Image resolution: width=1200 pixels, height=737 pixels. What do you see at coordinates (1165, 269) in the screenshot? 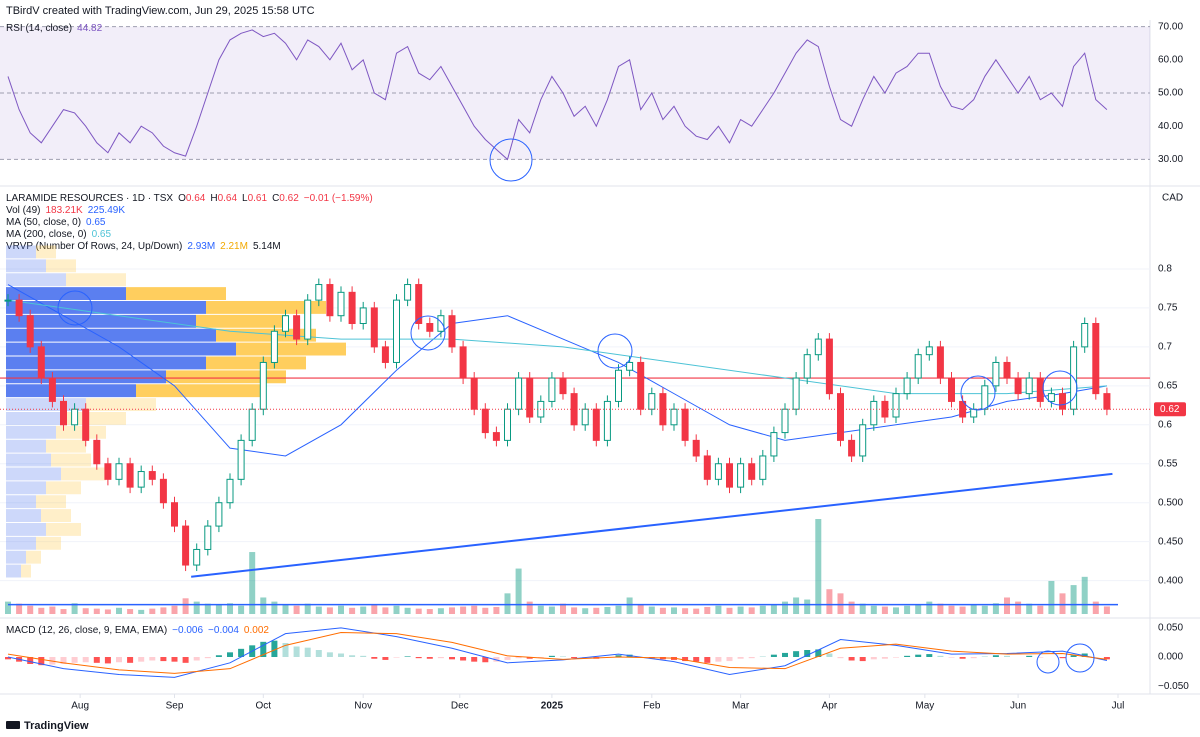
I see `y-tick-label: 0.8` at bounding box center [1165, 269].